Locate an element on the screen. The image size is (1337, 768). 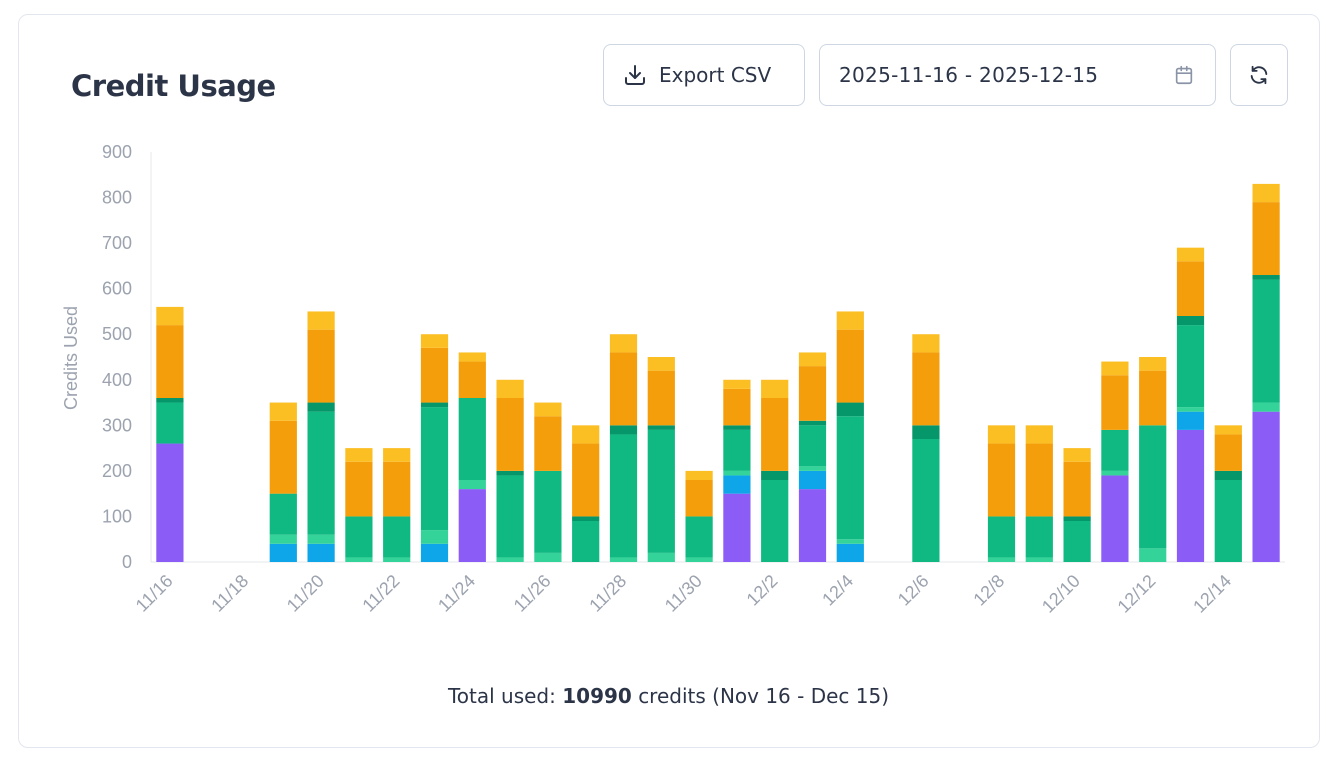
total-used-prefix: Total used: is located at coordinates (501, 696).